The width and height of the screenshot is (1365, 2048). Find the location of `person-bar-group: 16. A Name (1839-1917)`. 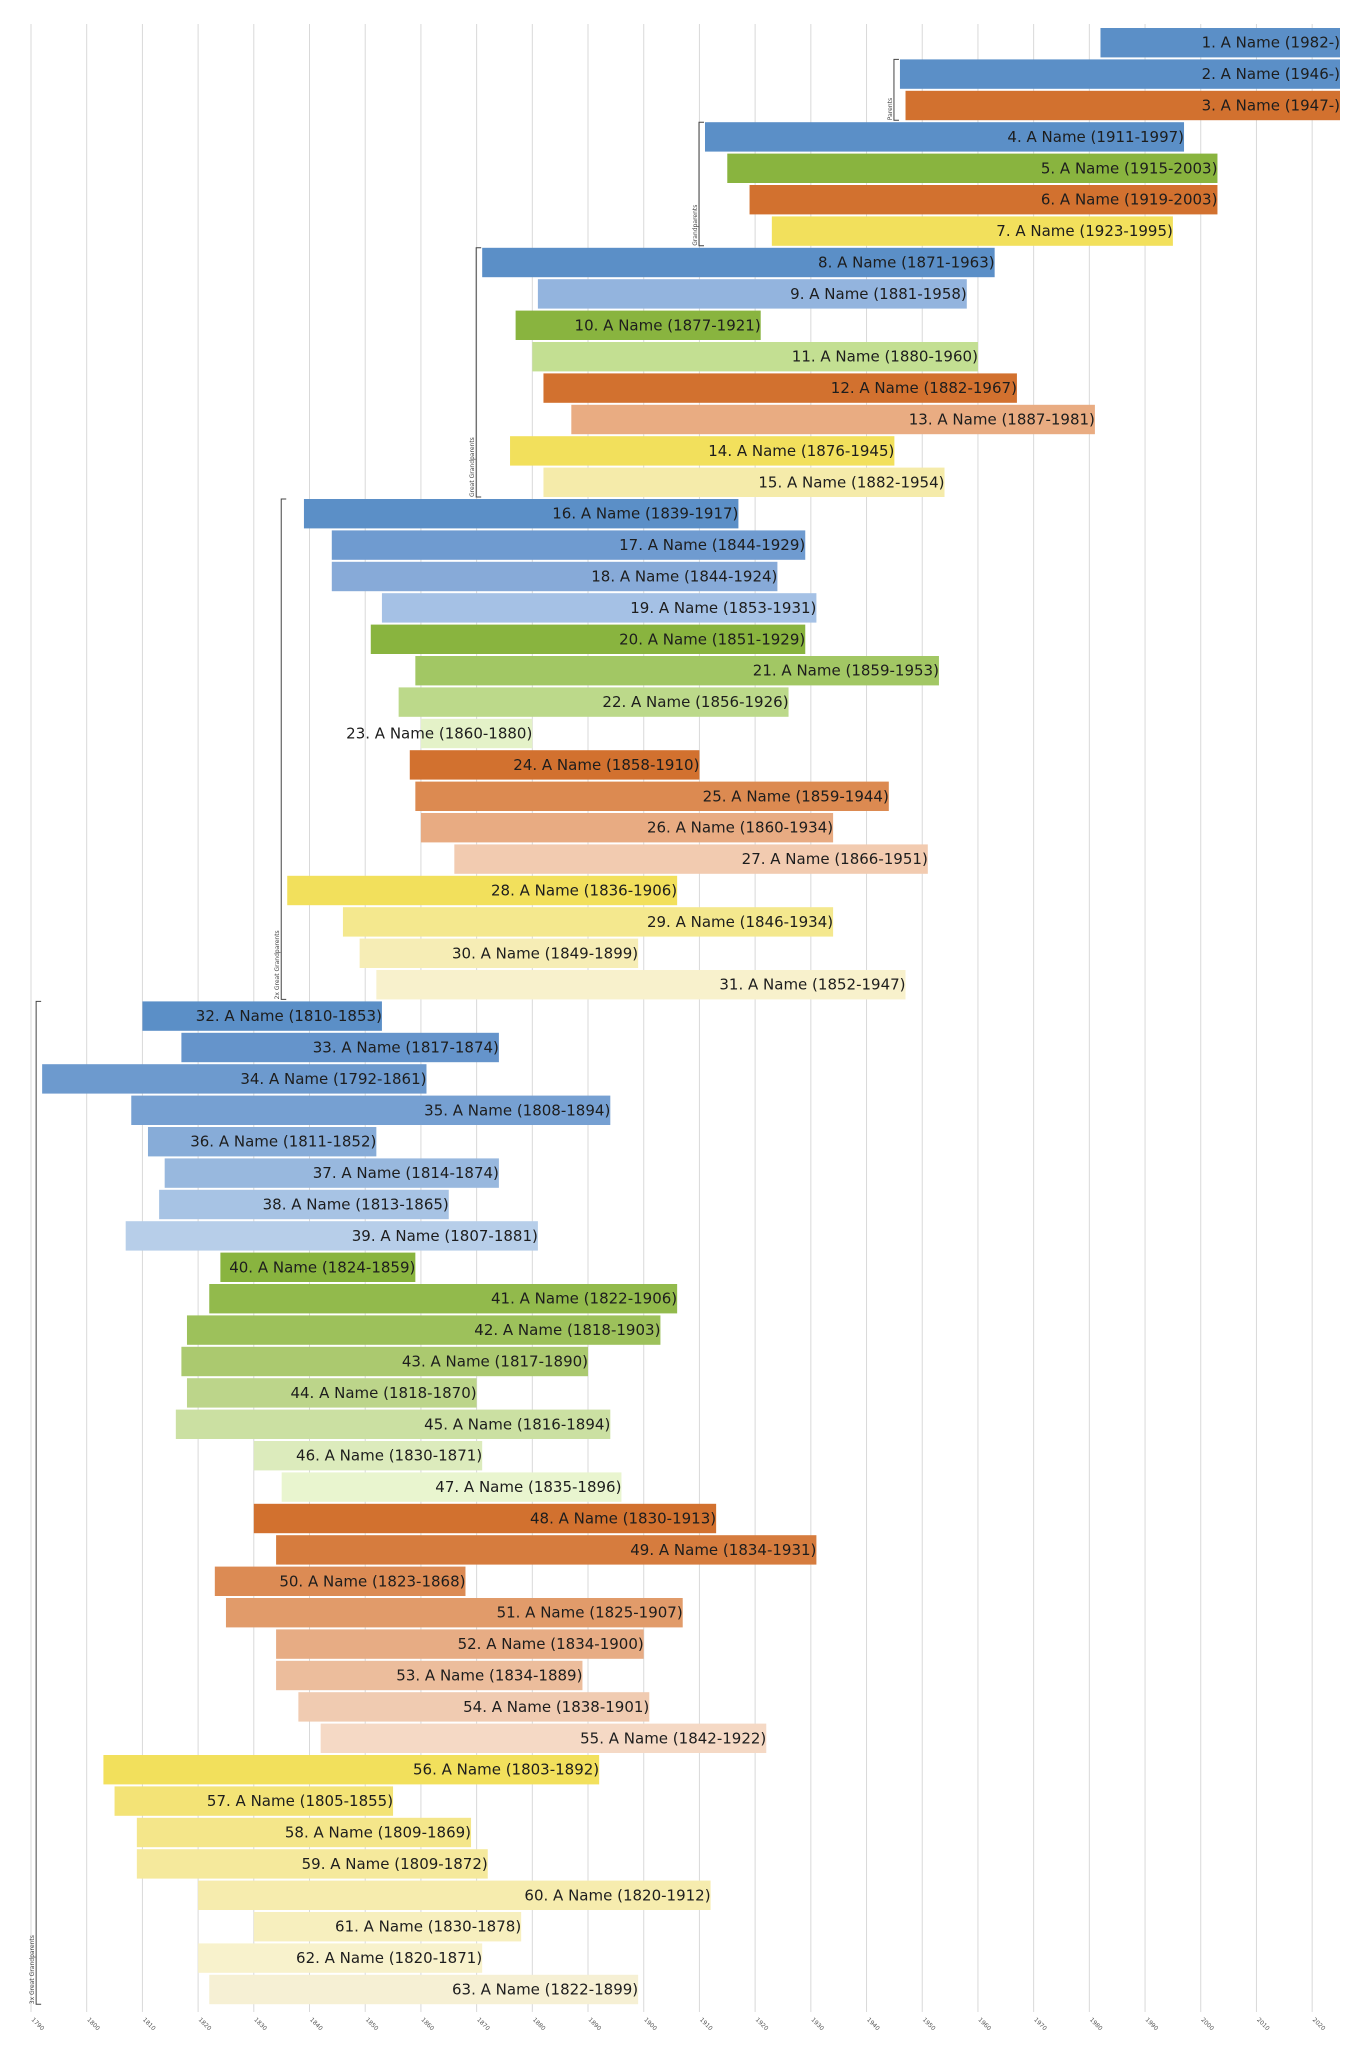

person-bar-group: 16. A Name (1839-1917) is located at coordinates (521, 514).